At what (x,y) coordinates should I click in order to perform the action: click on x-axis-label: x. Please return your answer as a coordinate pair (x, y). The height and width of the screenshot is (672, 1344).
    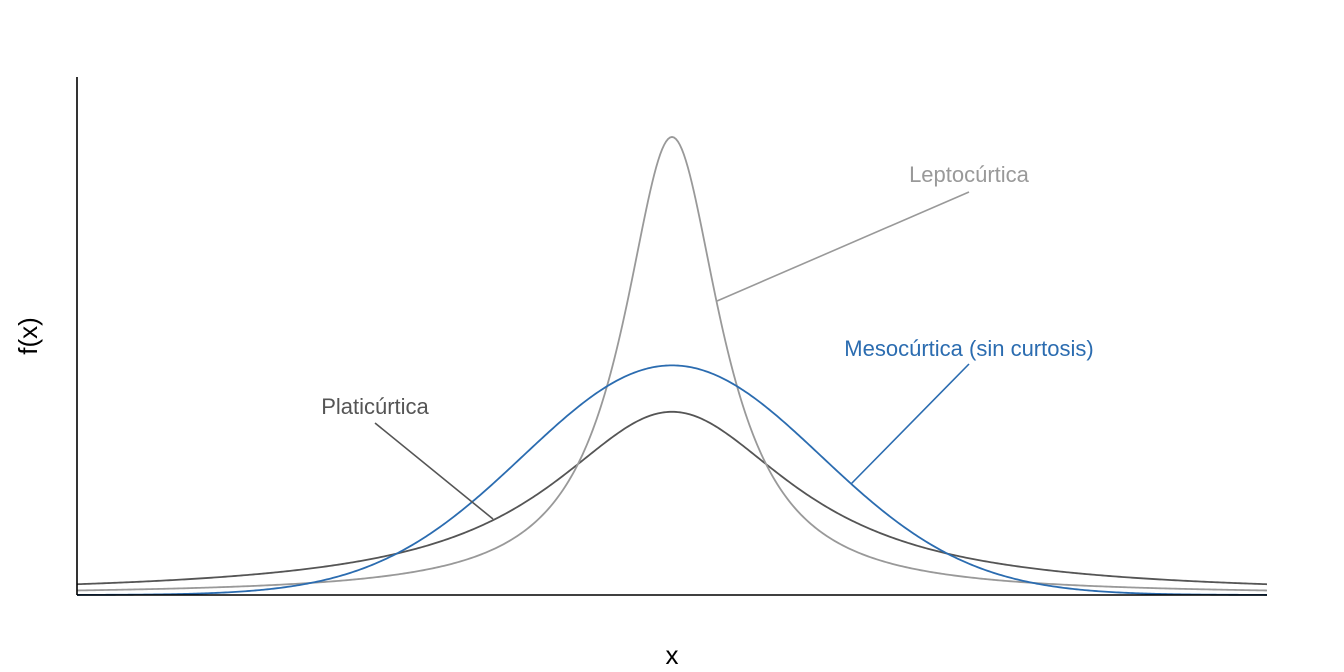
    Looking at the image, I should click on (672, 655).